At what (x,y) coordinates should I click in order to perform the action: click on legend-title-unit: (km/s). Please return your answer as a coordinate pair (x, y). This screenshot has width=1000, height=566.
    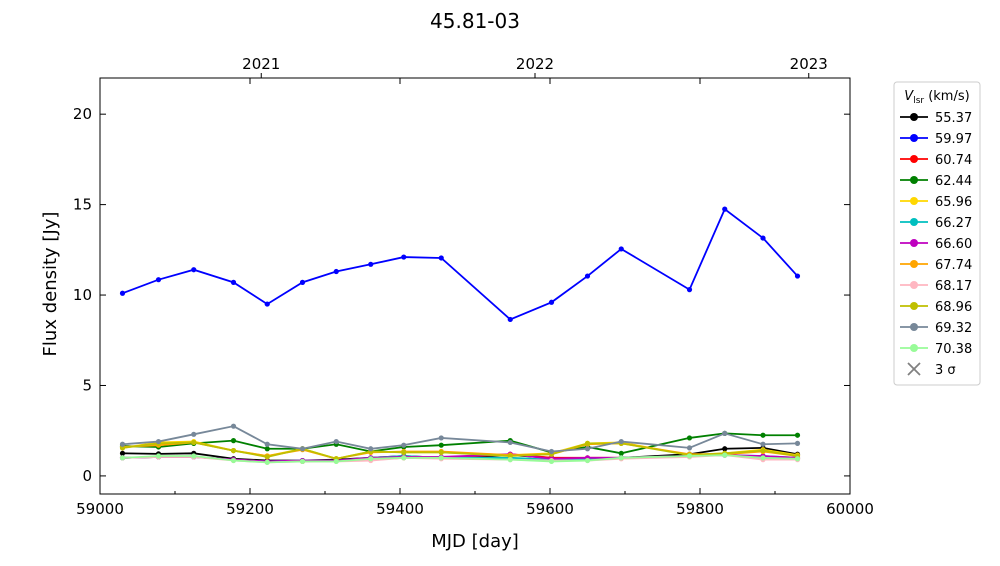
    Looking at the image, I should click on (947, 96).